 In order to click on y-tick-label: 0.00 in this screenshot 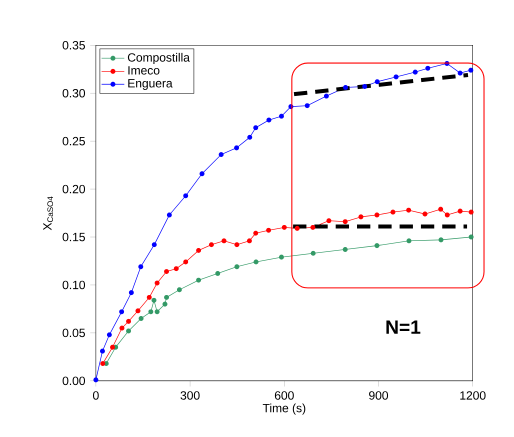, I will do `click(74, 381)`.